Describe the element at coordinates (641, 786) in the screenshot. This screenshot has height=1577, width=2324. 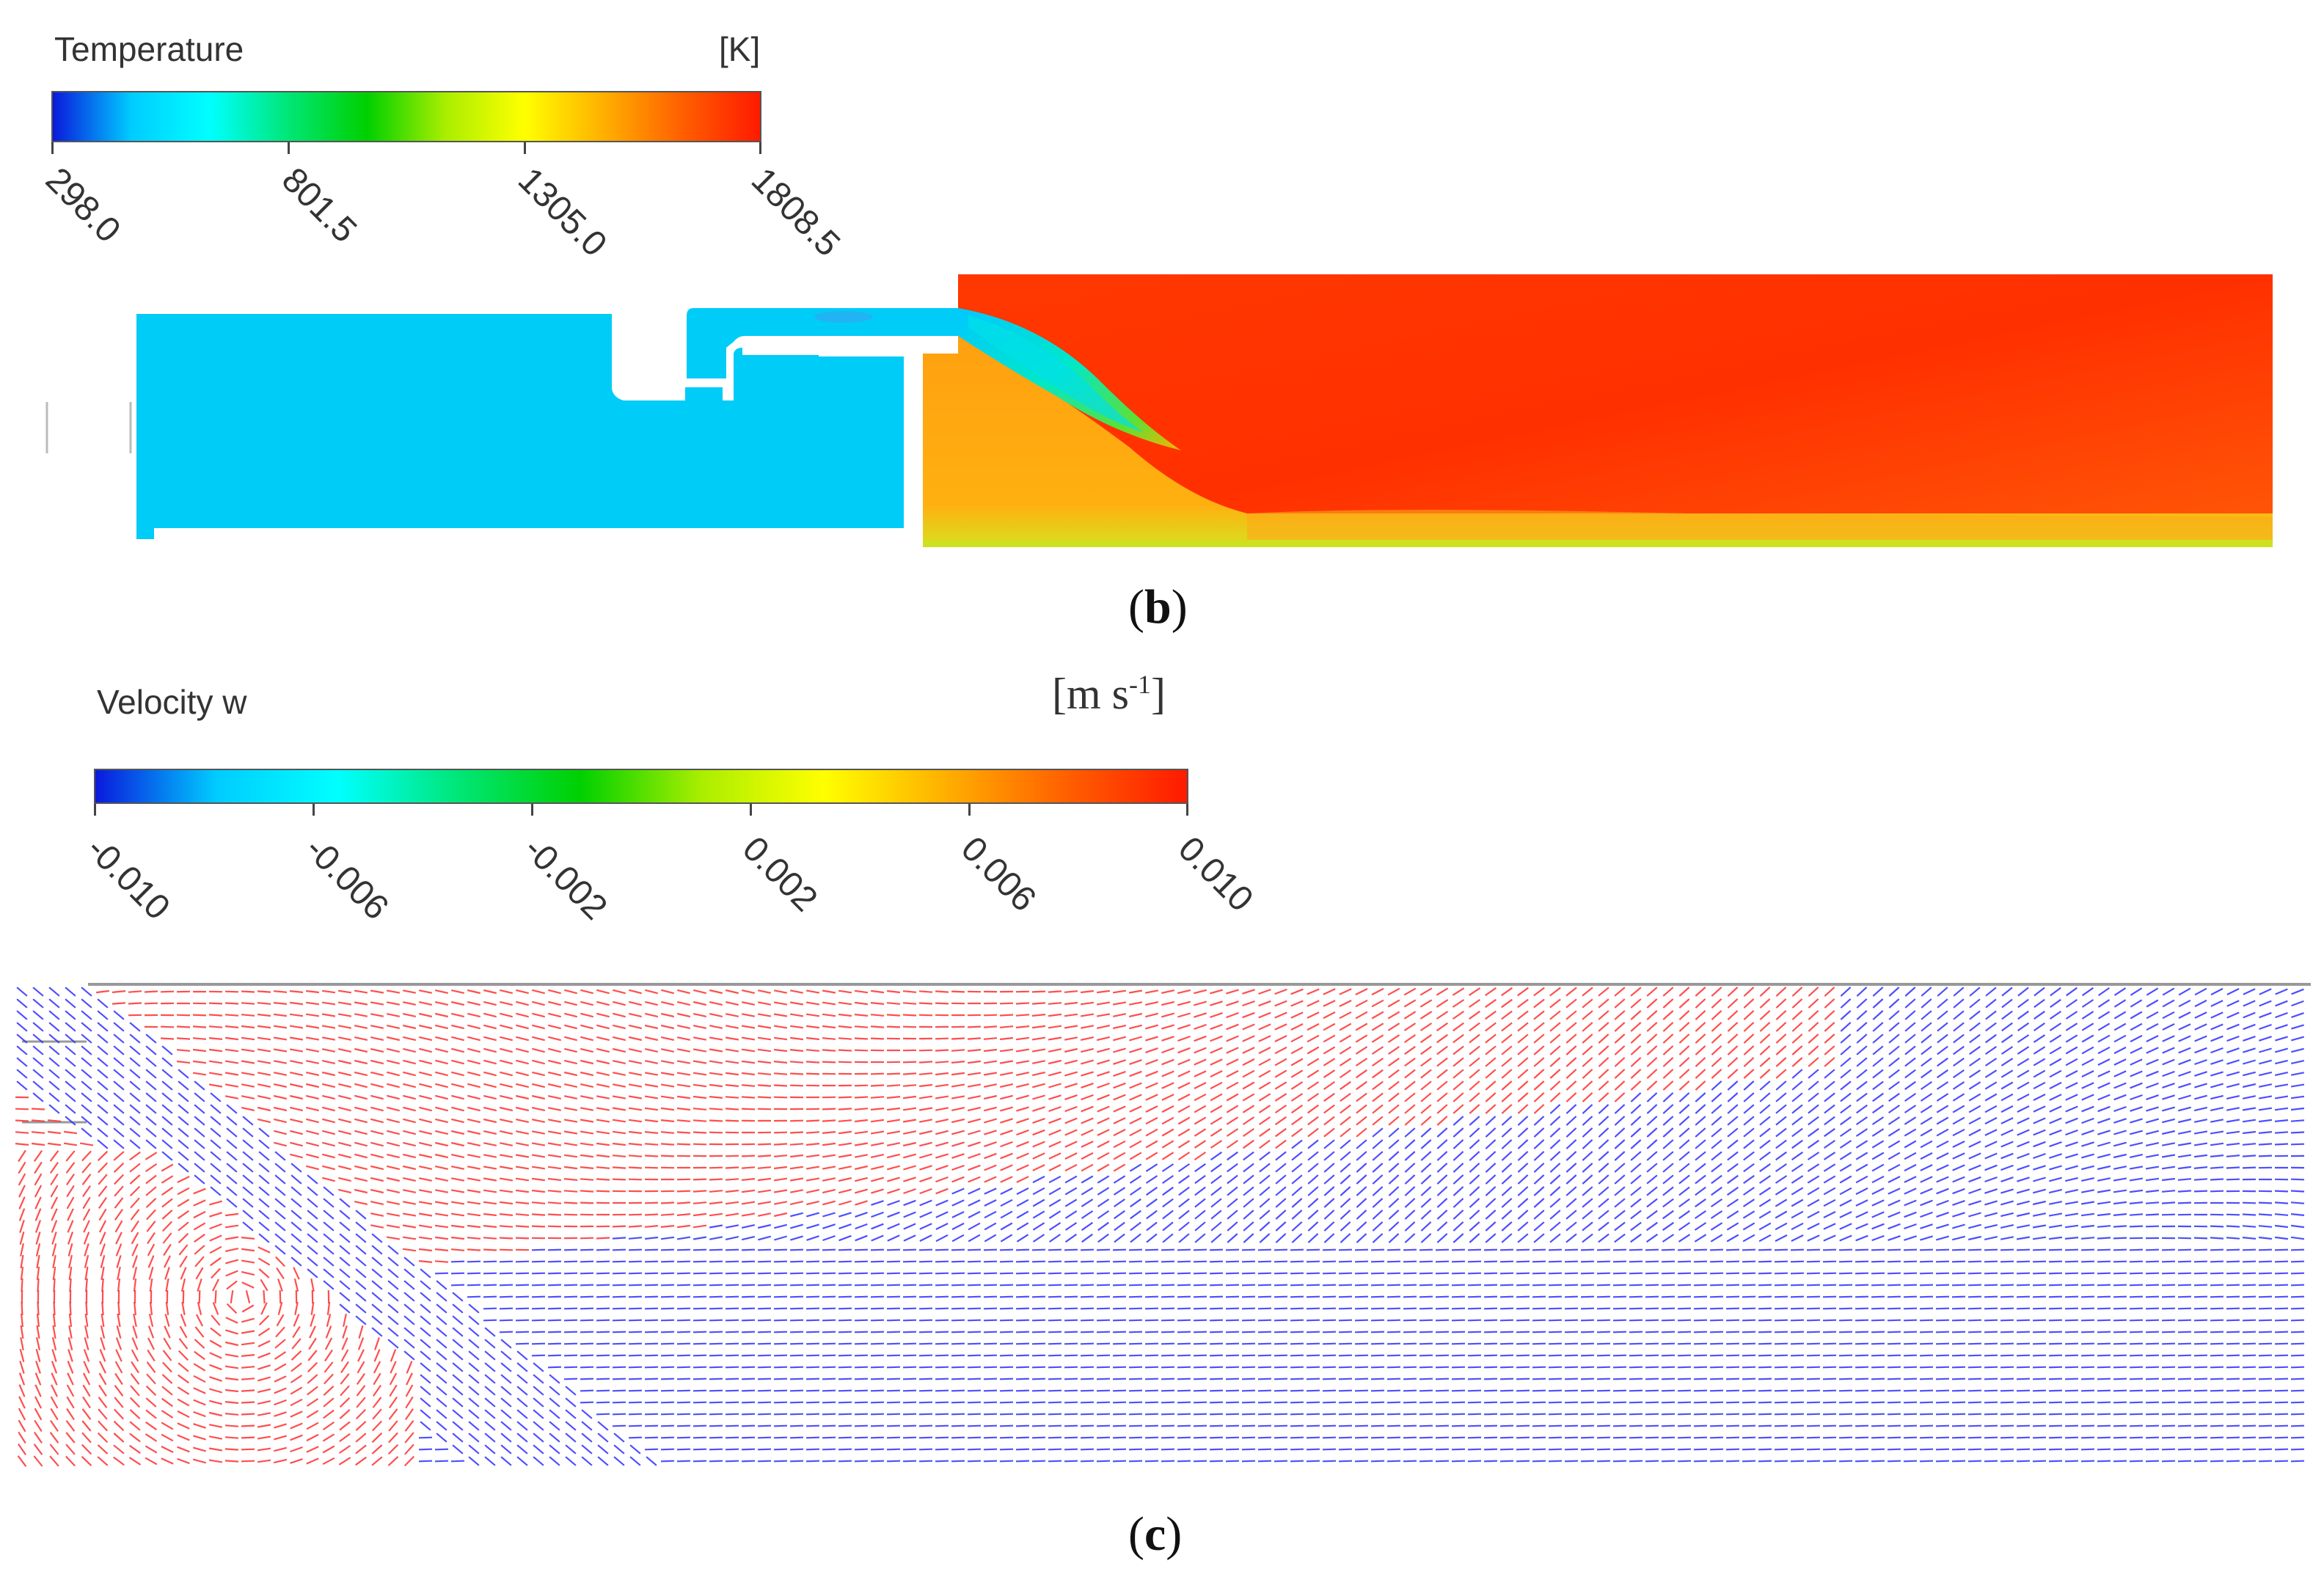
I see `velocity-colorbar` at that location.